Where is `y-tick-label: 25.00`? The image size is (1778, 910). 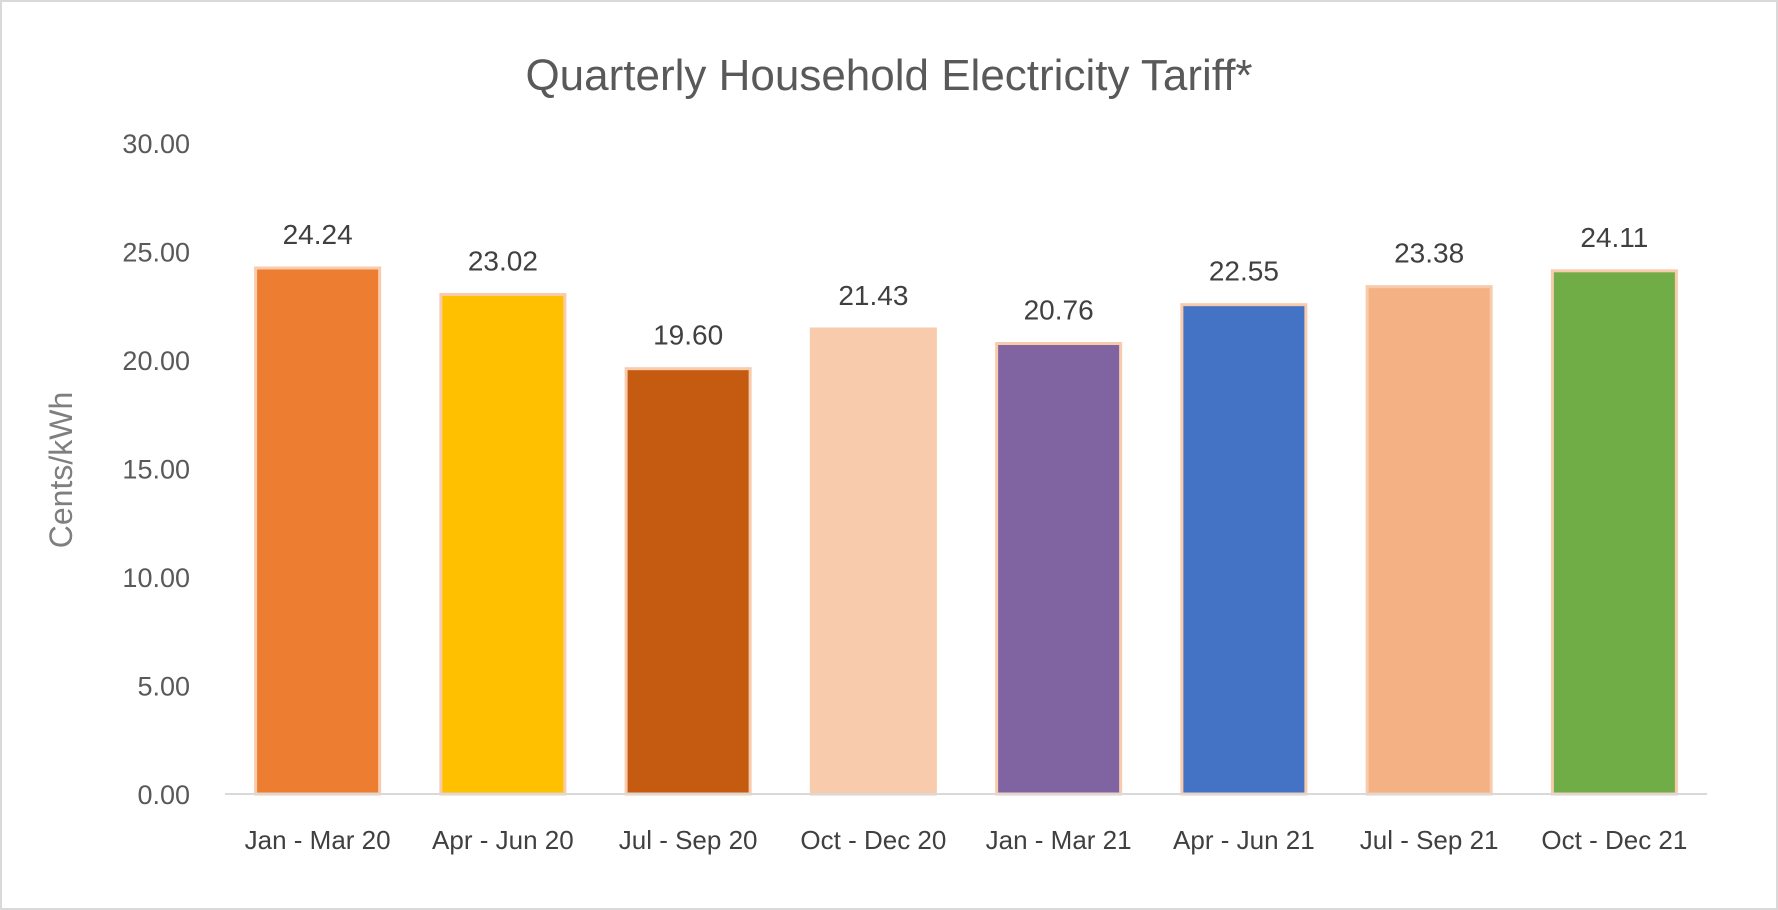 y-tick-label: 25.00 is located at coordinates (156, 253).